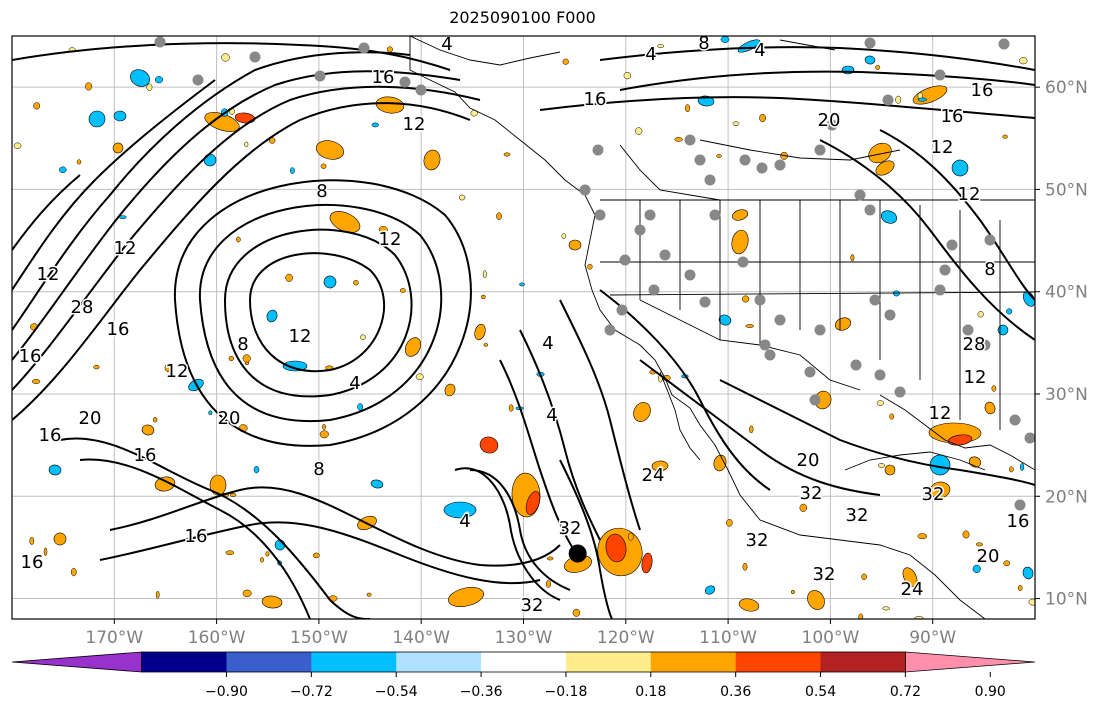  What do you see at coordinates (974, 344) in the screenshot?
I see `contour-label: 28` at bounding box center [974, 344].